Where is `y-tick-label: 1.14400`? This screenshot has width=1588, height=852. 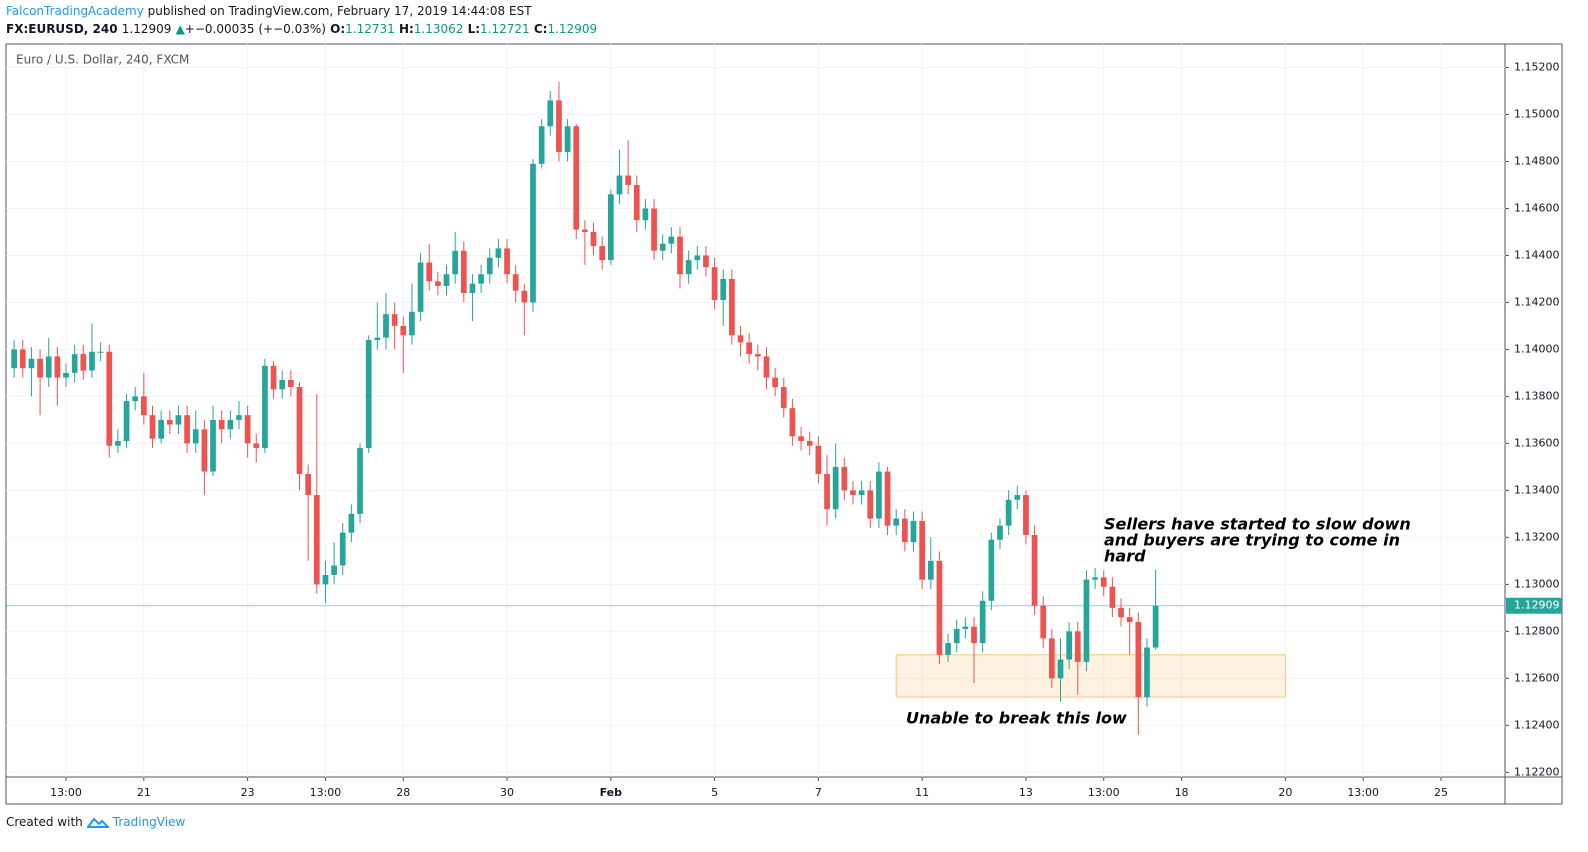
y-tick-label: 1.14400 is located at coordinates (1537, 254).